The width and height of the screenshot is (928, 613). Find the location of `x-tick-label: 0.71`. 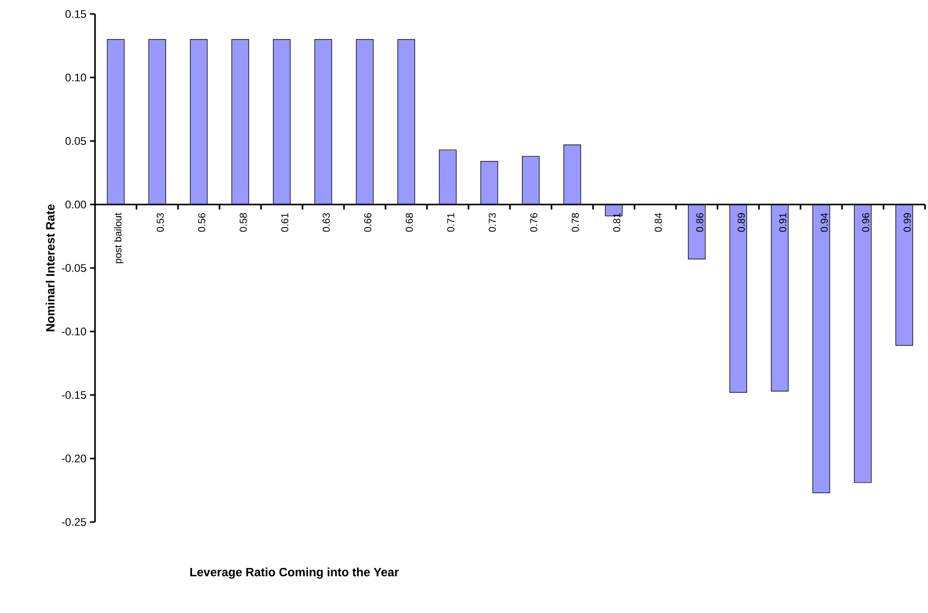

x-tick-label: 0.71 is located at coordinates (450, 222).